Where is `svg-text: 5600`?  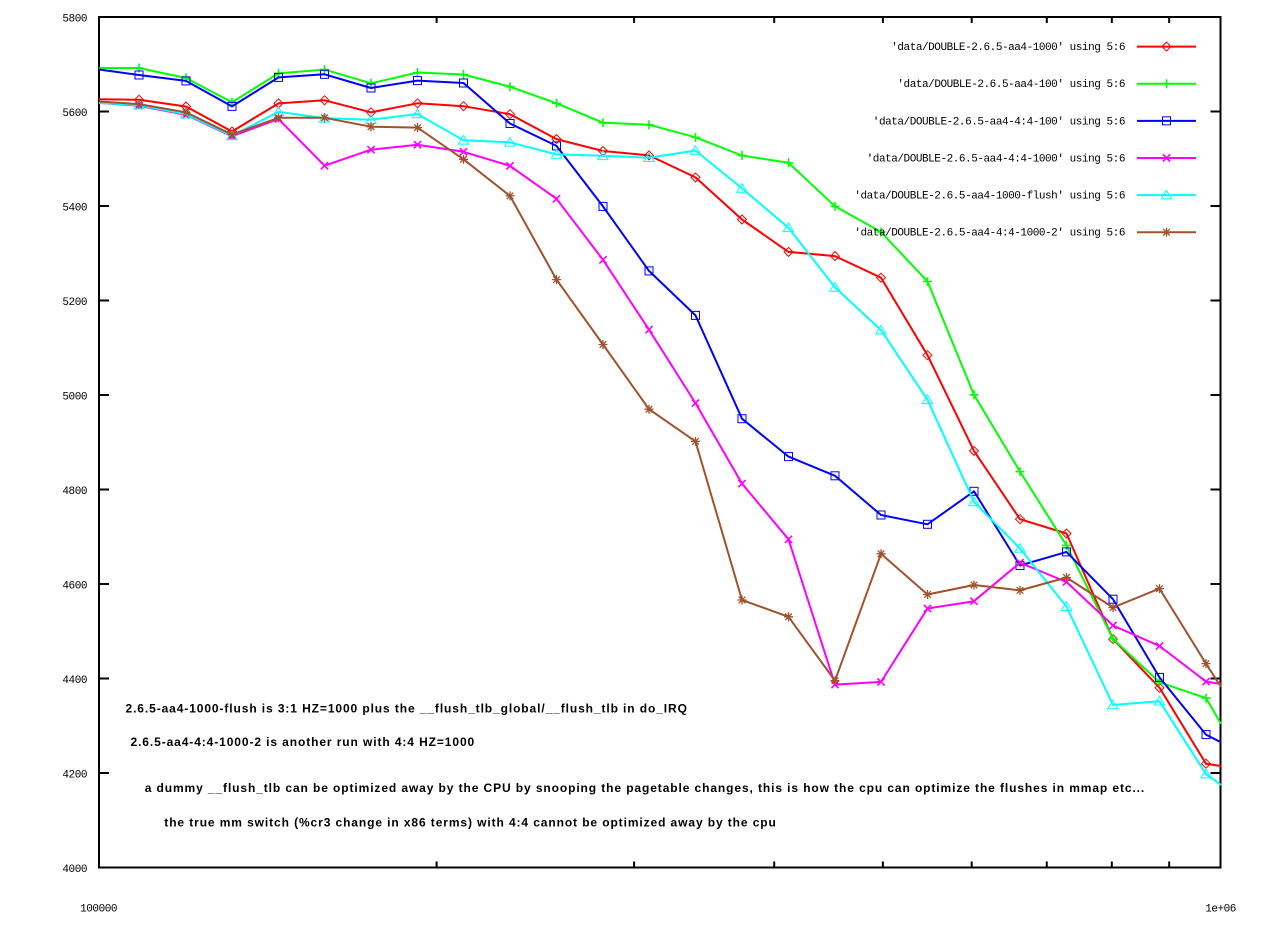 svg-text: 5600 is located at coordinates (74, 114).